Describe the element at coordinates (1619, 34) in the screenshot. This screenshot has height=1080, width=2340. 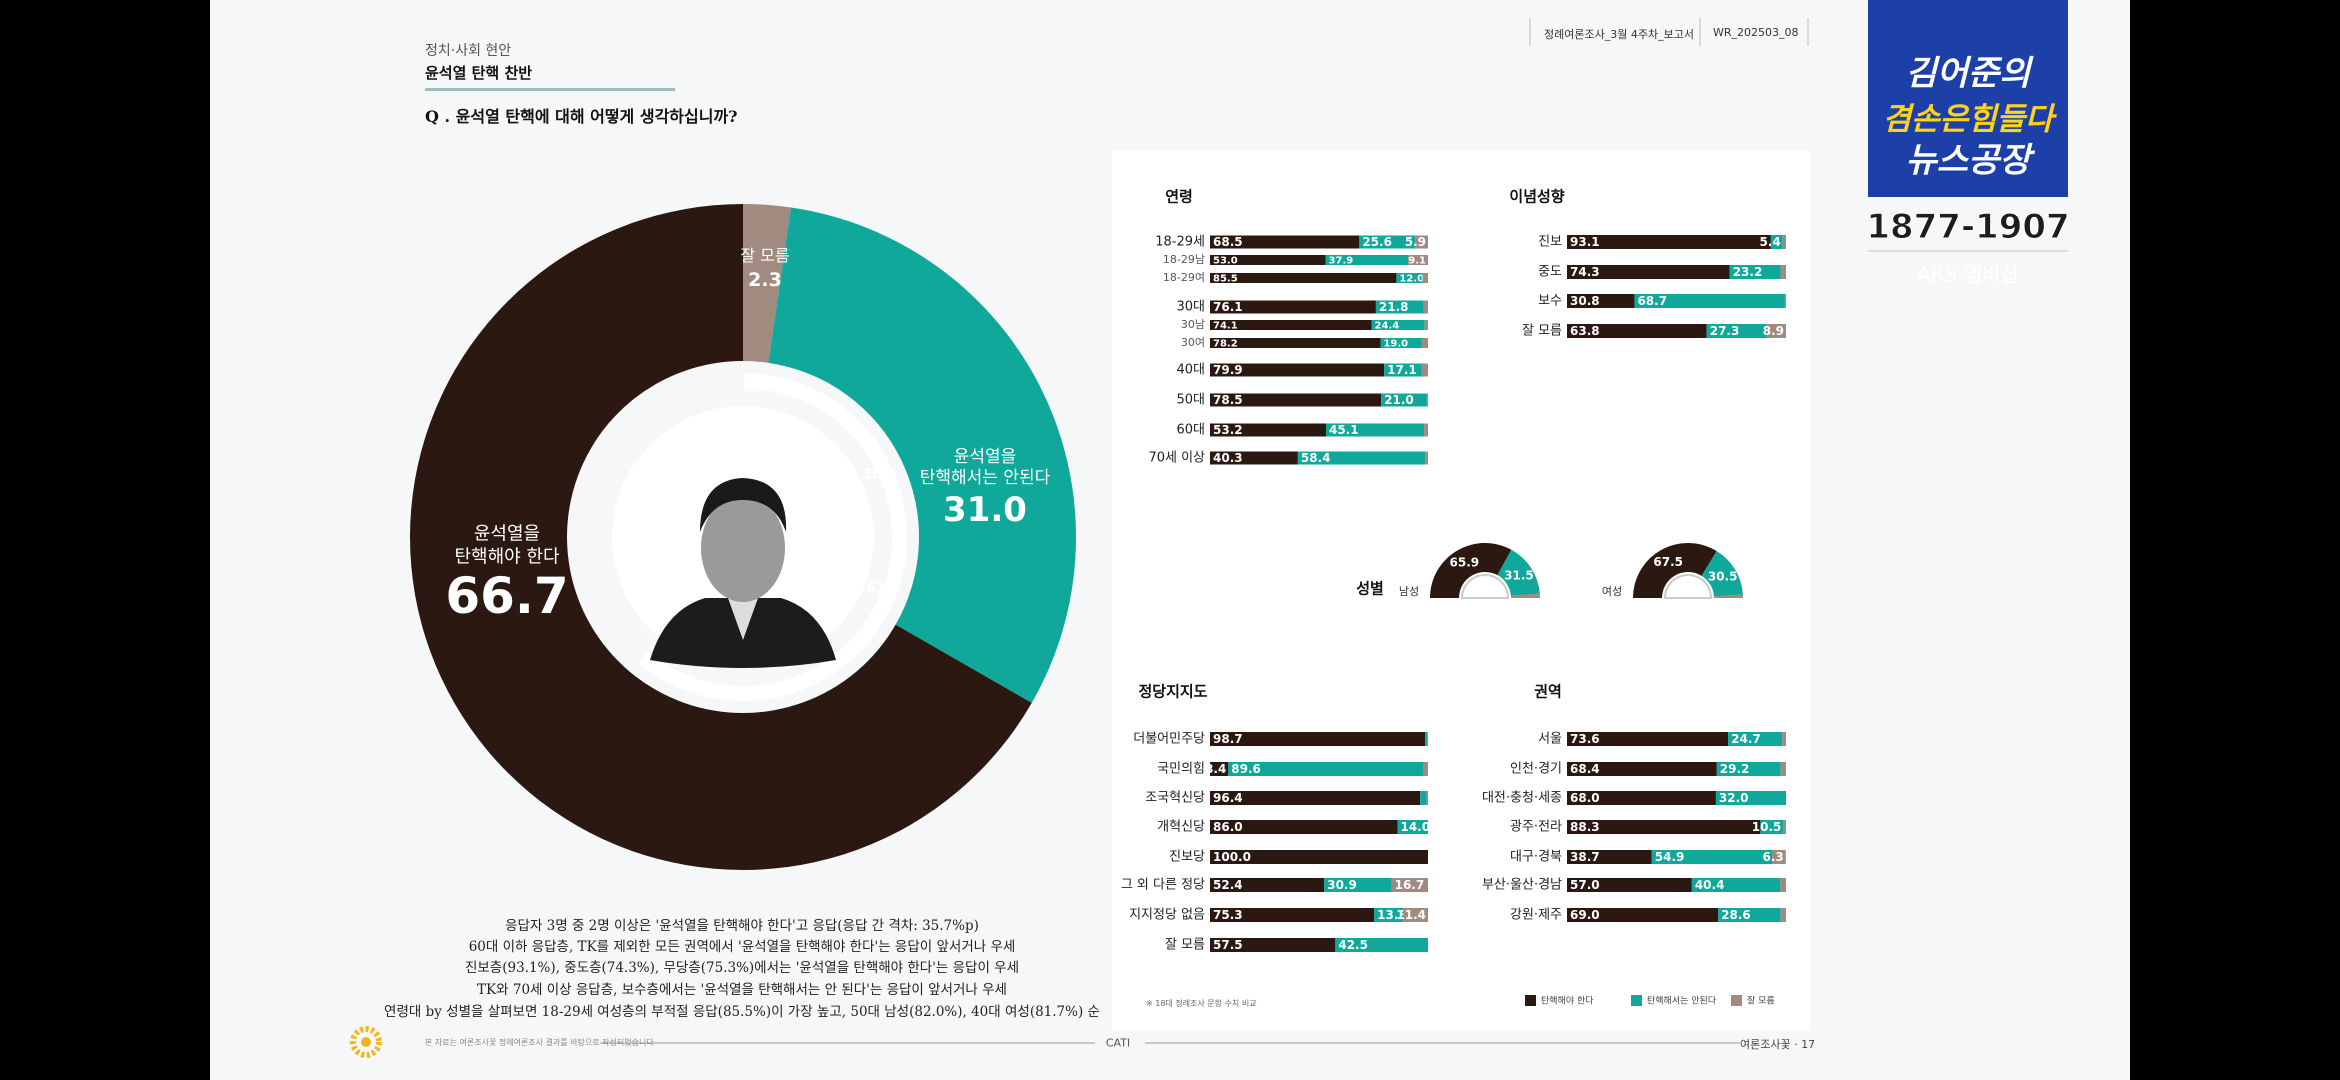
I see `report-name: 정례여론조사_3월 4주차_보고서` at that location.